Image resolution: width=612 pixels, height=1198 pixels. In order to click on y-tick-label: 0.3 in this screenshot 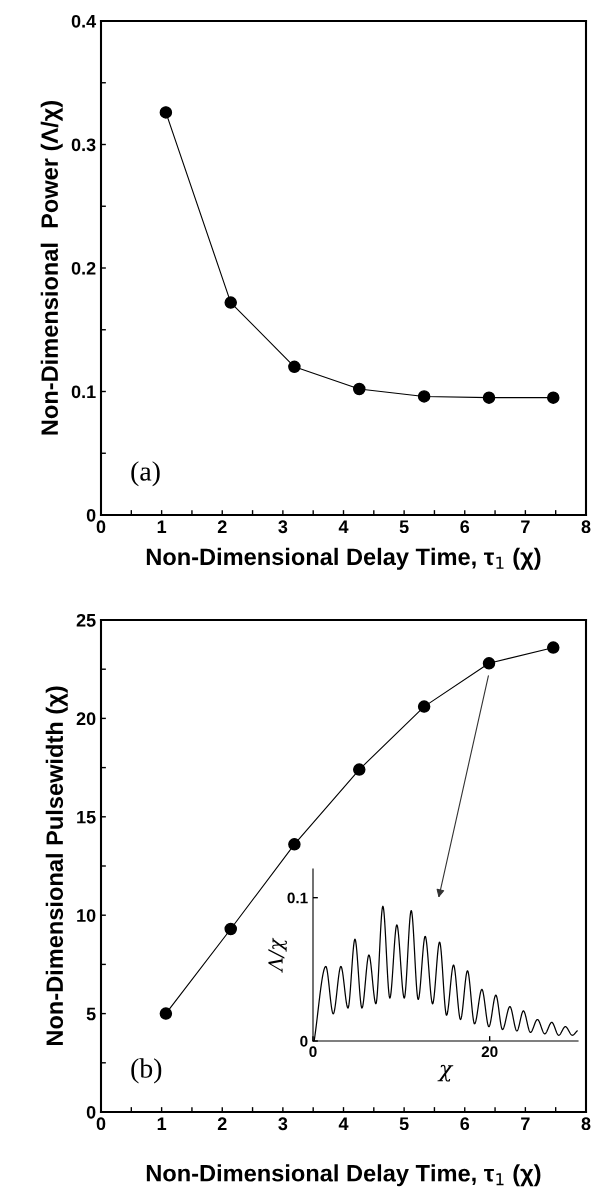, I will do `click(83, 145)`.